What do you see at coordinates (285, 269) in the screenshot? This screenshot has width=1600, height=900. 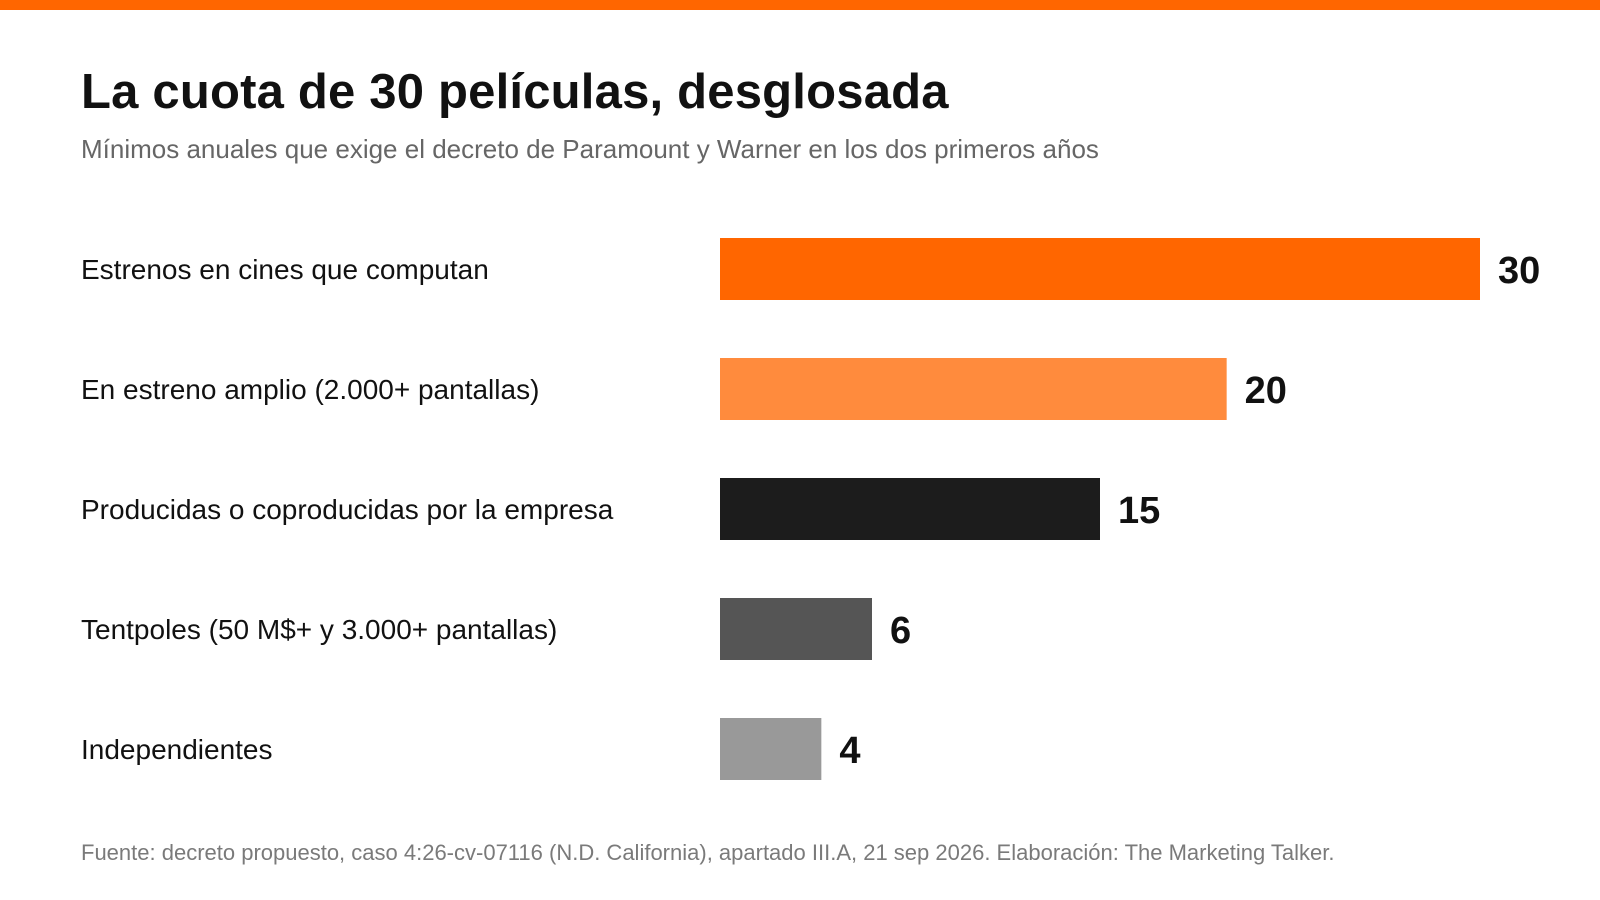 I see `category-label: Estrenos en cines que computan` at bounding box center [285, 269].